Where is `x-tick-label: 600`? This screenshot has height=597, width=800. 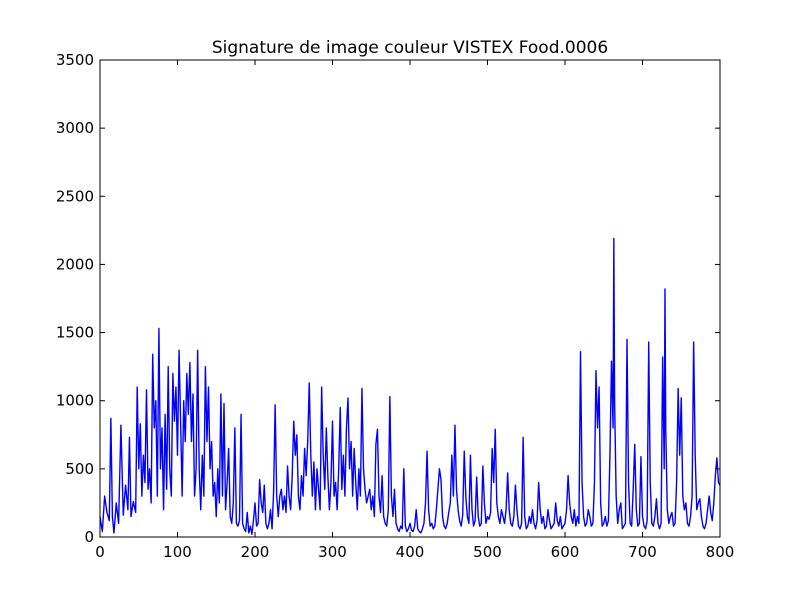
x-tick-label: 600 is located at coordinates (565, 552).